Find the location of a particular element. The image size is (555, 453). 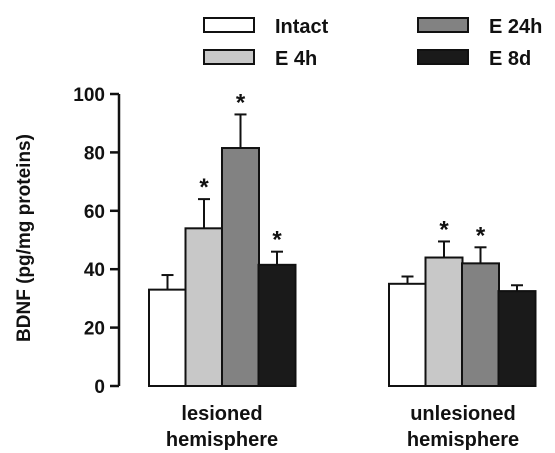

y-axis: 0 20 40 60 80 100 is located at coordinates (97, 241).